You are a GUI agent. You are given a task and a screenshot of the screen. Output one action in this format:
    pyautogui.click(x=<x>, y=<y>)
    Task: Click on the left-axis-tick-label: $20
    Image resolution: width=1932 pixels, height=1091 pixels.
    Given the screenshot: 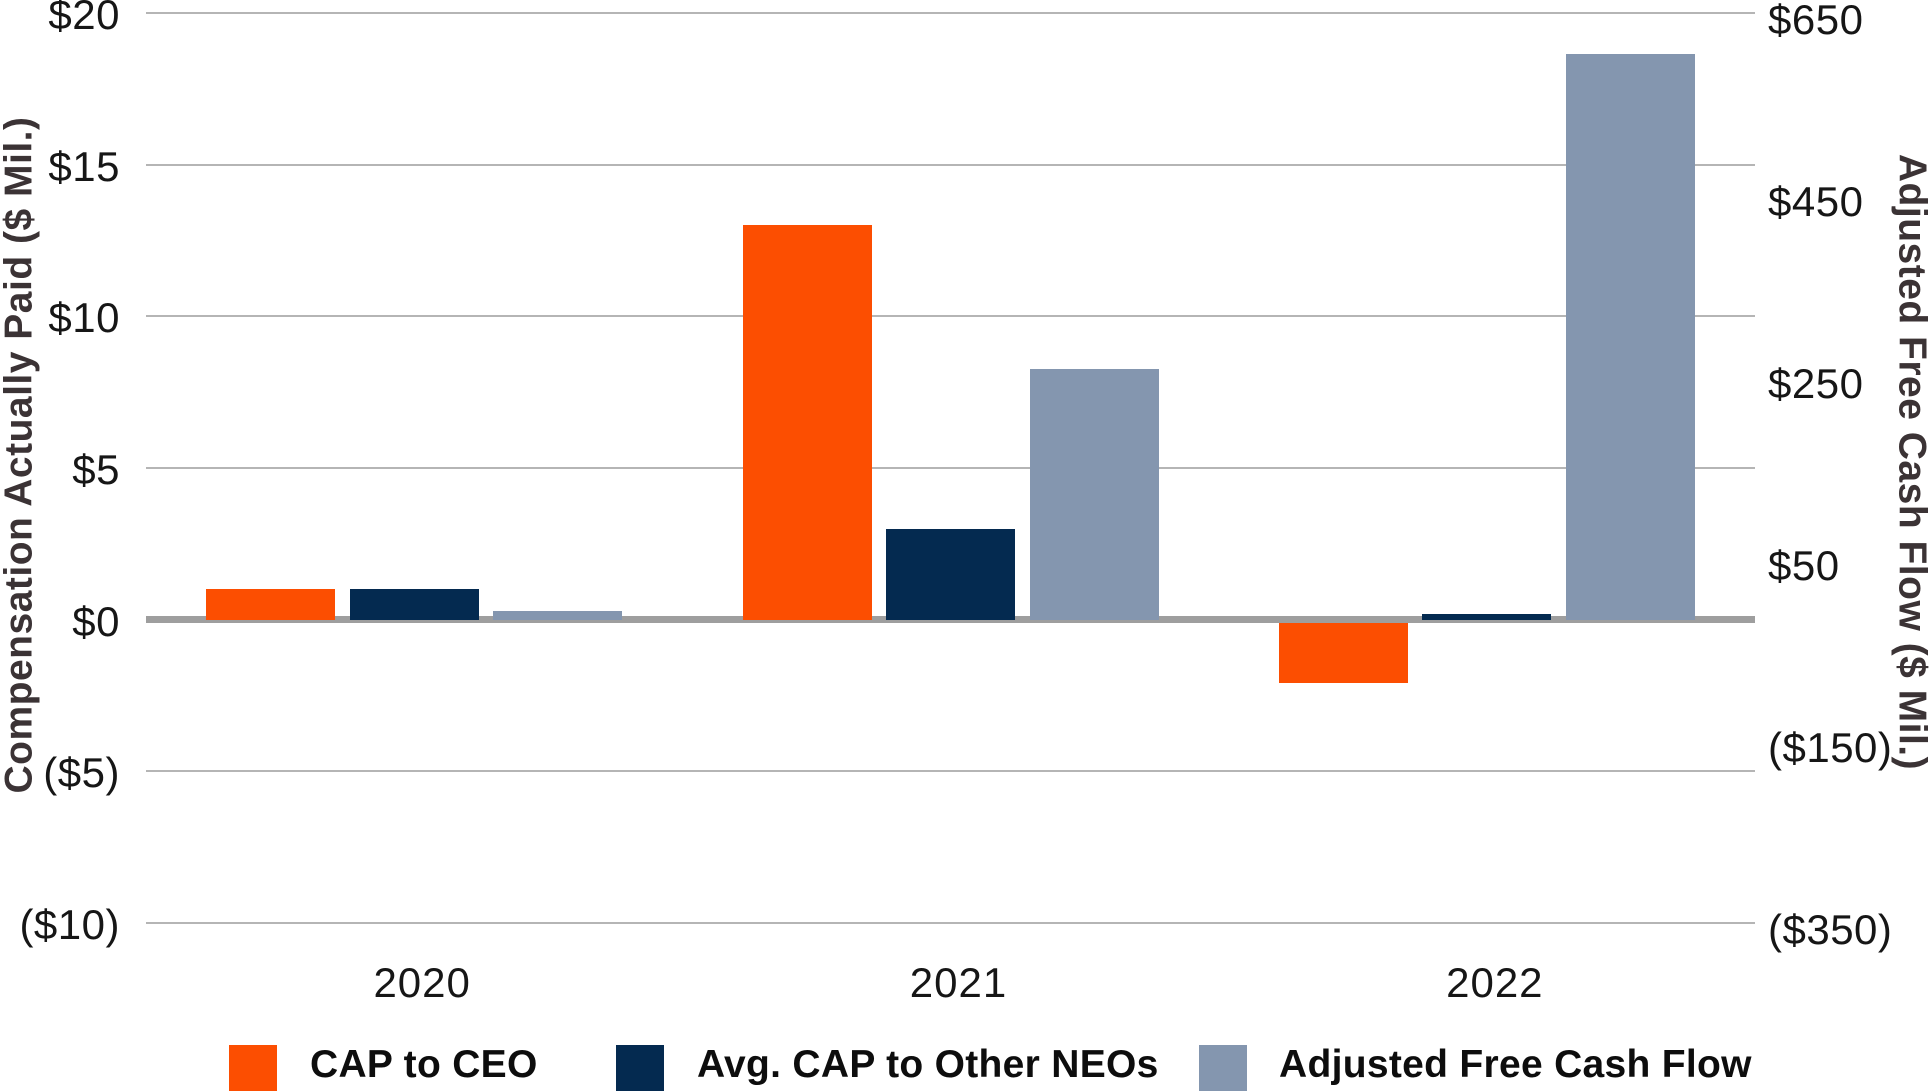 What is the action you would take?
    pyautogui.click(x=84, y=19)
    